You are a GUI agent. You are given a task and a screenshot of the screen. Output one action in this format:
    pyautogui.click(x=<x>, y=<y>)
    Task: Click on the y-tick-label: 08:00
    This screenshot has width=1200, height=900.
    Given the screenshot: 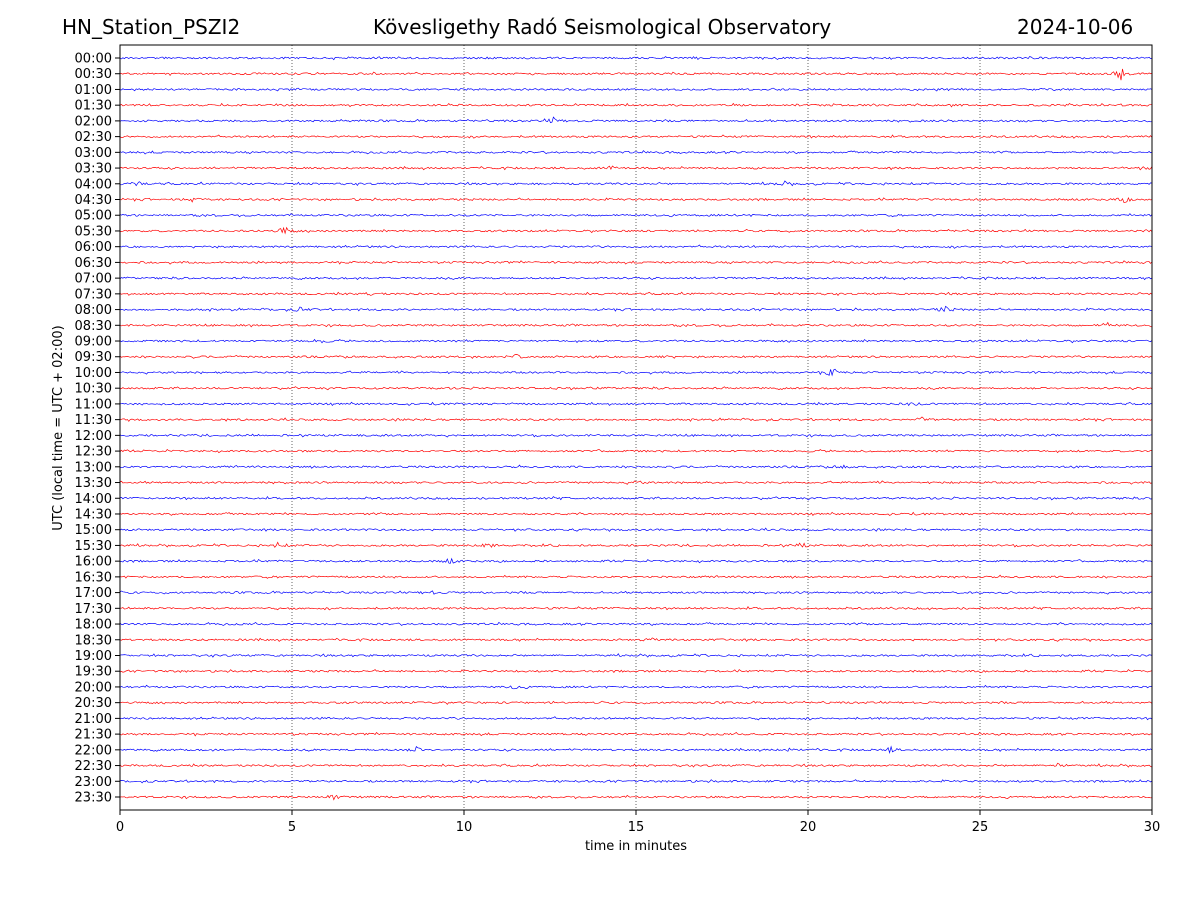 What is the action you would take?
    pyautogui.click(x=93, y=310)
    